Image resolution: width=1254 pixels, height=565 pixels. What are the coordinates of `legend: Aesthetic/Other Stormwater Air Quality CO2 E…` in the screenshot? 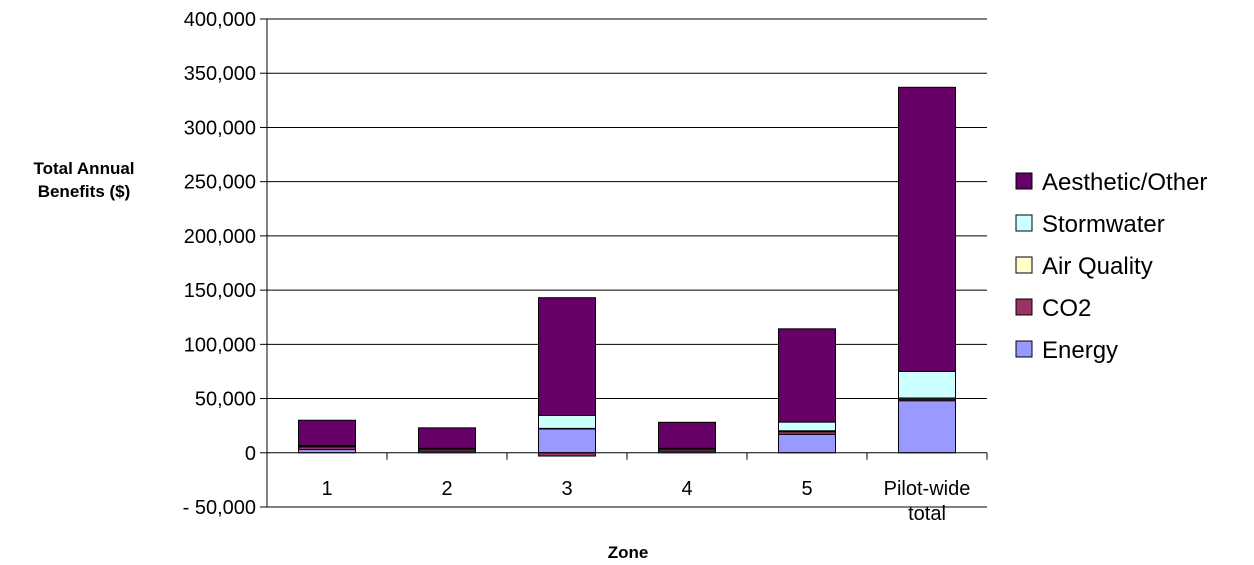 It's located at (1111, 266).